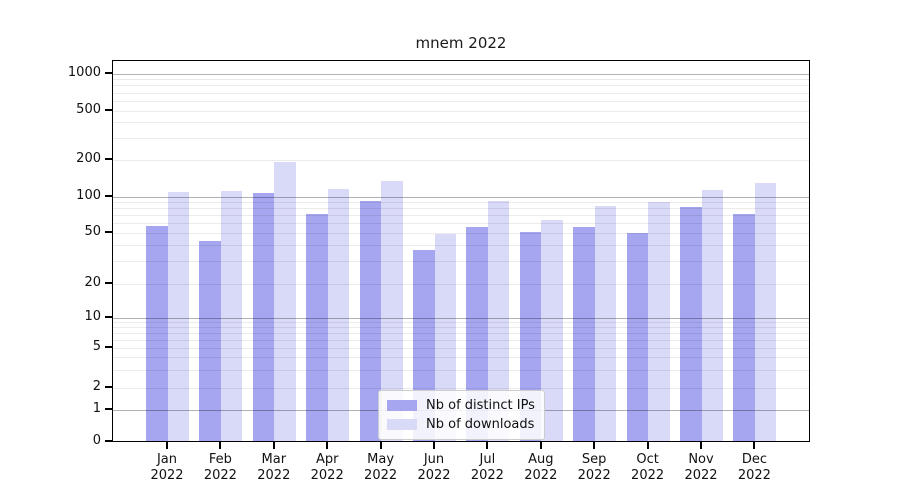  What do you see at coordinates (659, 321) in the screenshot?
I see `bar-downloads-oct` at bounding box center [659, 321].